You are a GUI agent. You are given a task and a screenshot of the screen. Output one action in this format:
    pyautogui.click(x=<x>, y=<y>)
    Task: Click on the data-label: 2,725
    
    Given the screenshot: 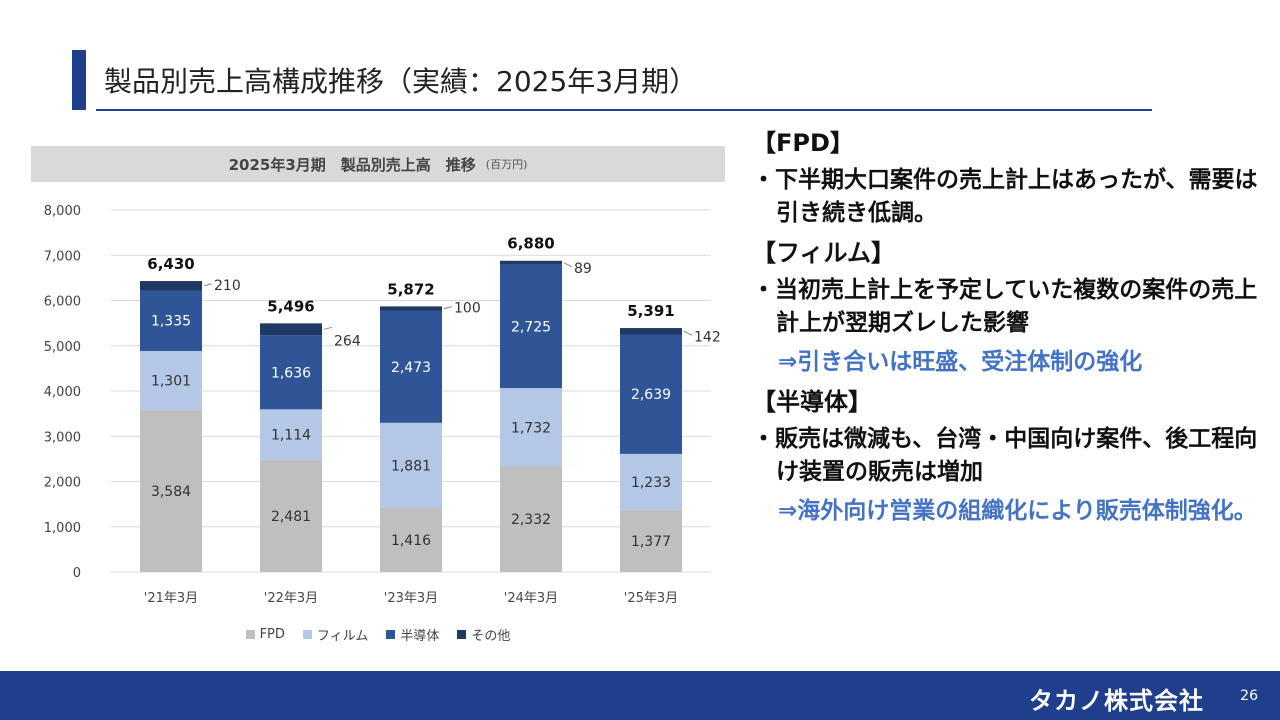 What is the action you would take?
    pyautogui.click(x=531, y=327)
    